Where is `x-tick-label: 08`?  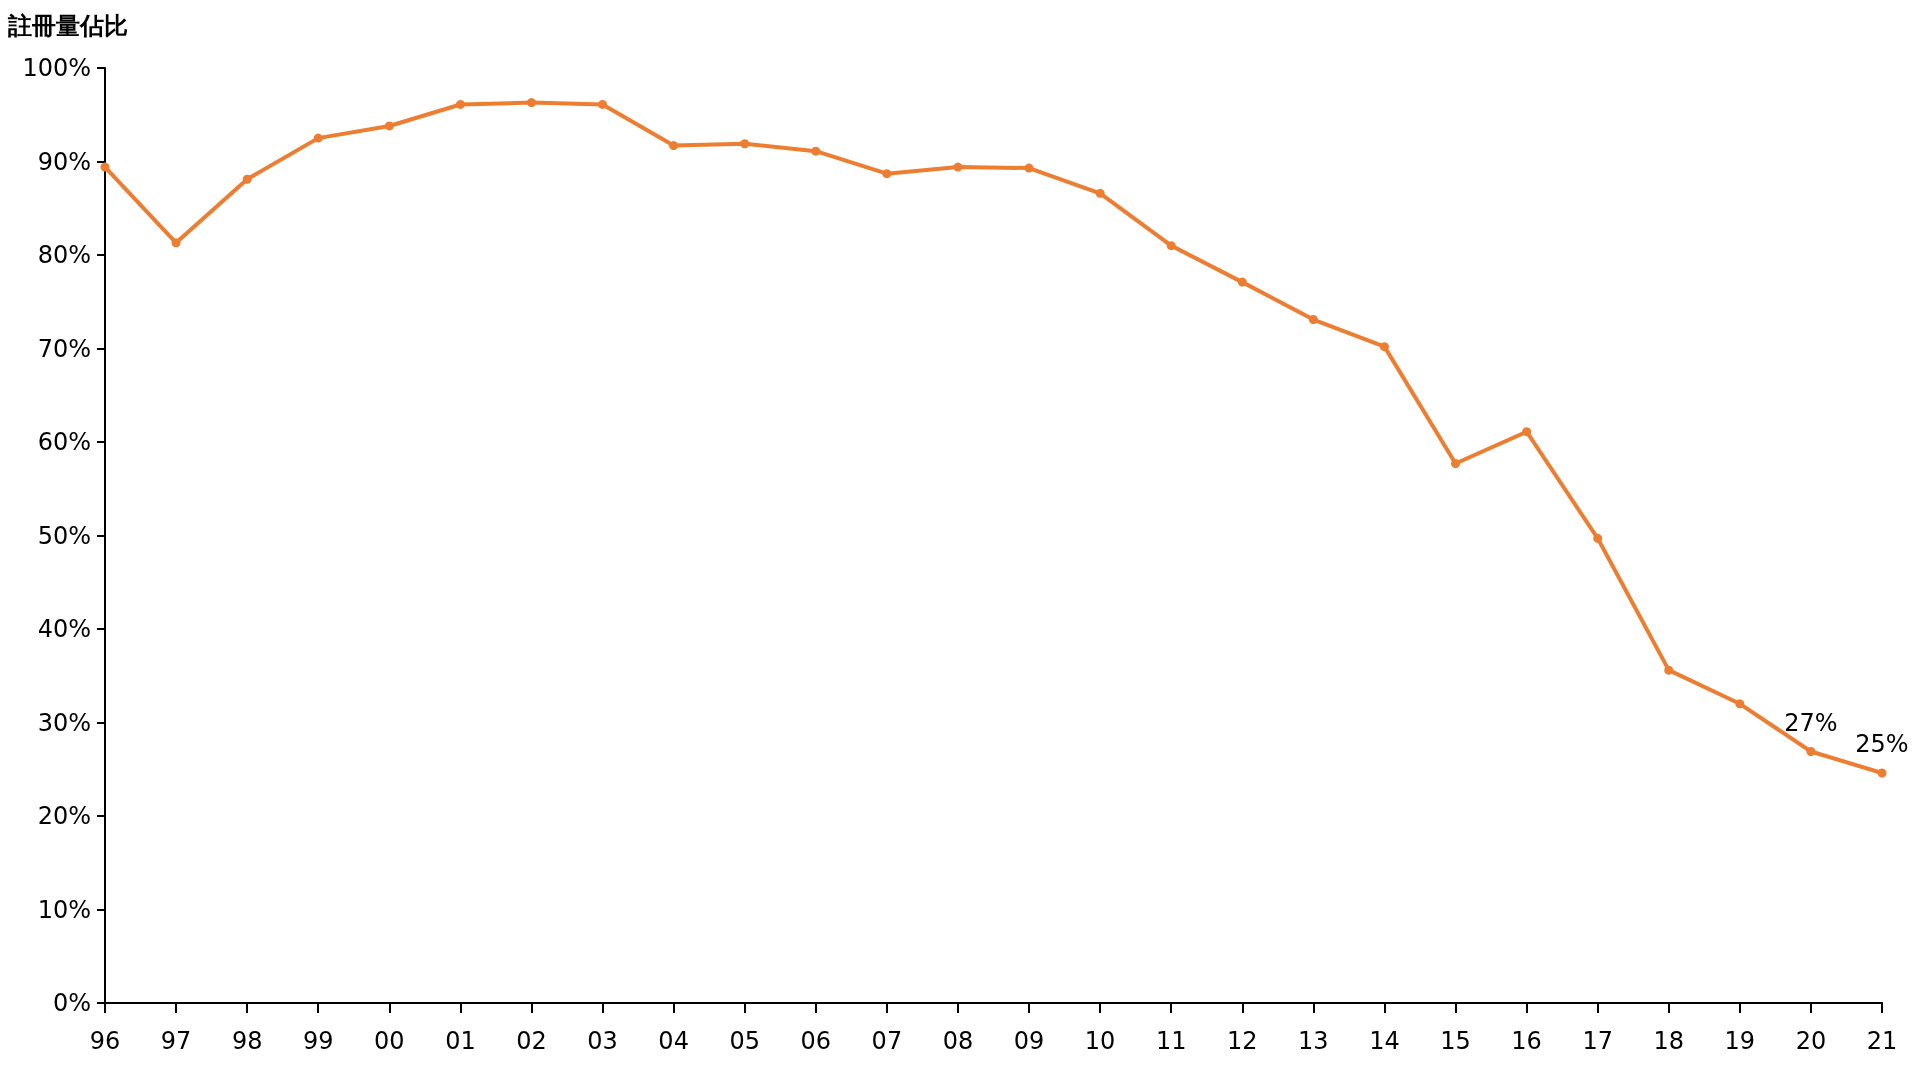
x-tick-label: 08 is located at coordinates (958, 1041).